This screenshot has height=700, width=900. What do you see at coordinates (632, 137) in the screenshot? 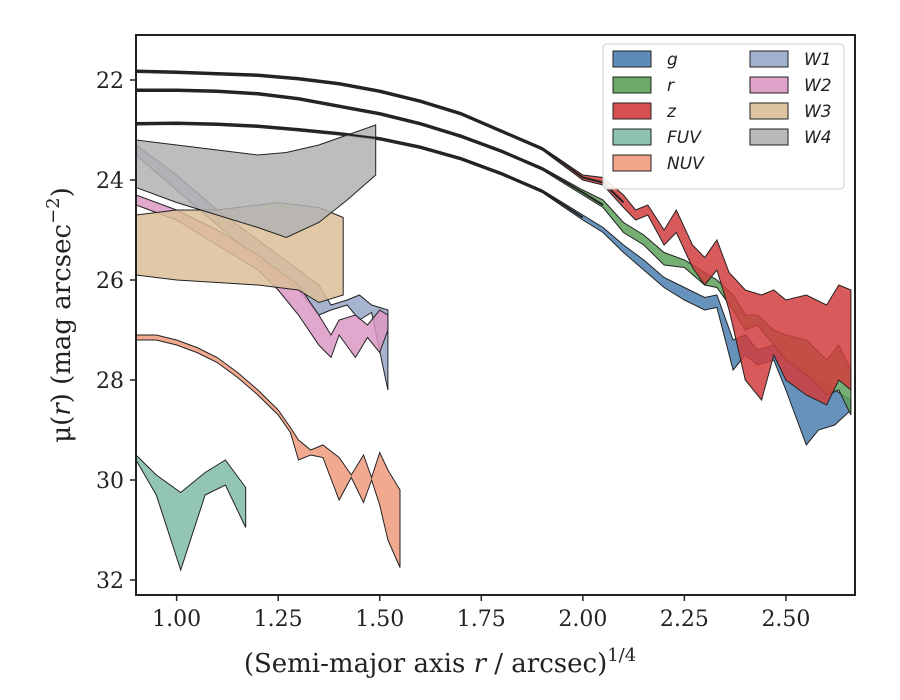
I see `legend-swatch-FUV` at bounding box center [632, 137].